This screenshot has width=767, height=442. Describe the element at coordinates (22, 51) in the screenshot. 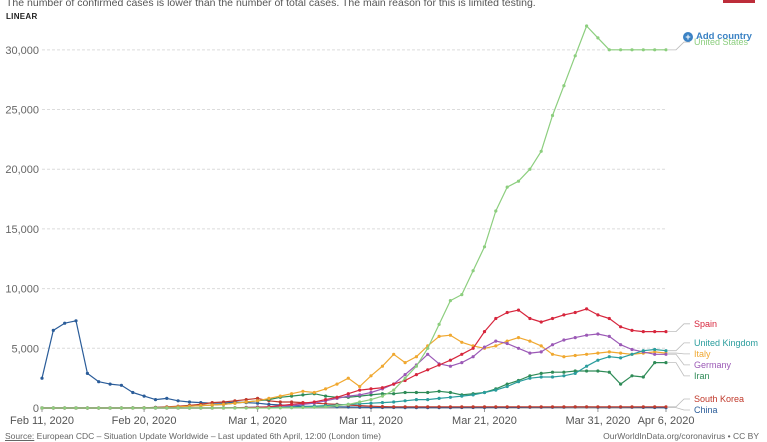

I see `y-tick-label: 30,000` at that location.